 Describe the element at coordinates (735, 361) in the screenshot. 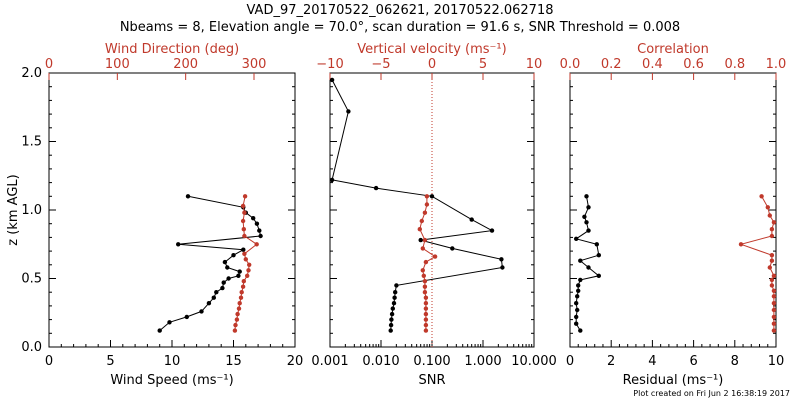

I see `x-bottom-tick-label: 8` at that location.